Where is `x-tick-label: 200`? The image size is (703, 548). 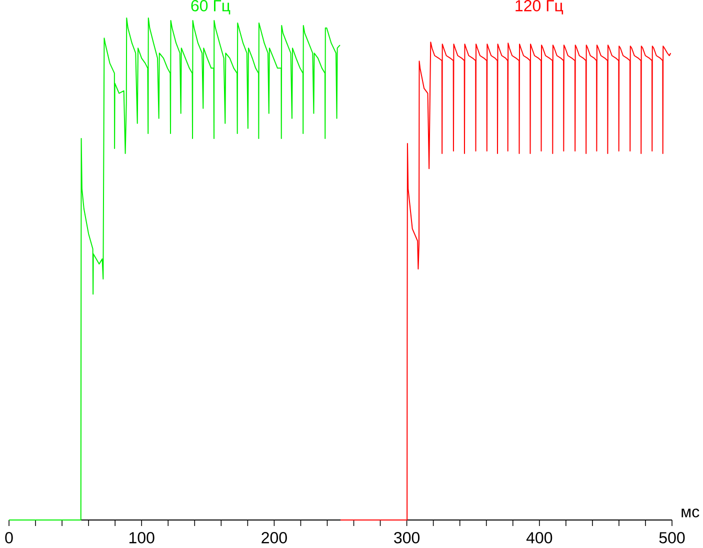
x-tick-label: 200 is located at coordinates (274, 538).